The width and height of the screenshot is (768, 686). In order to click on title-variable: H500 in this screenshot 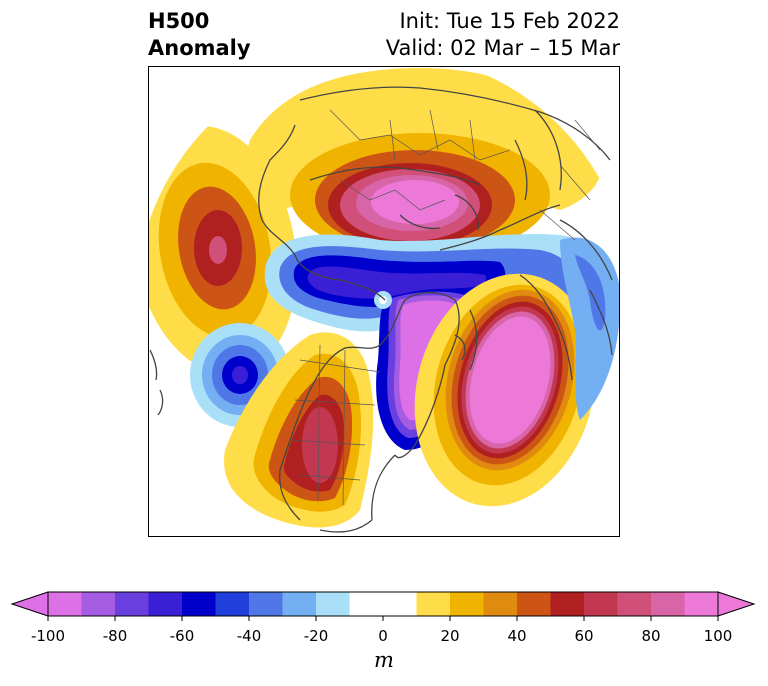, I will do `click(179, 21)`.